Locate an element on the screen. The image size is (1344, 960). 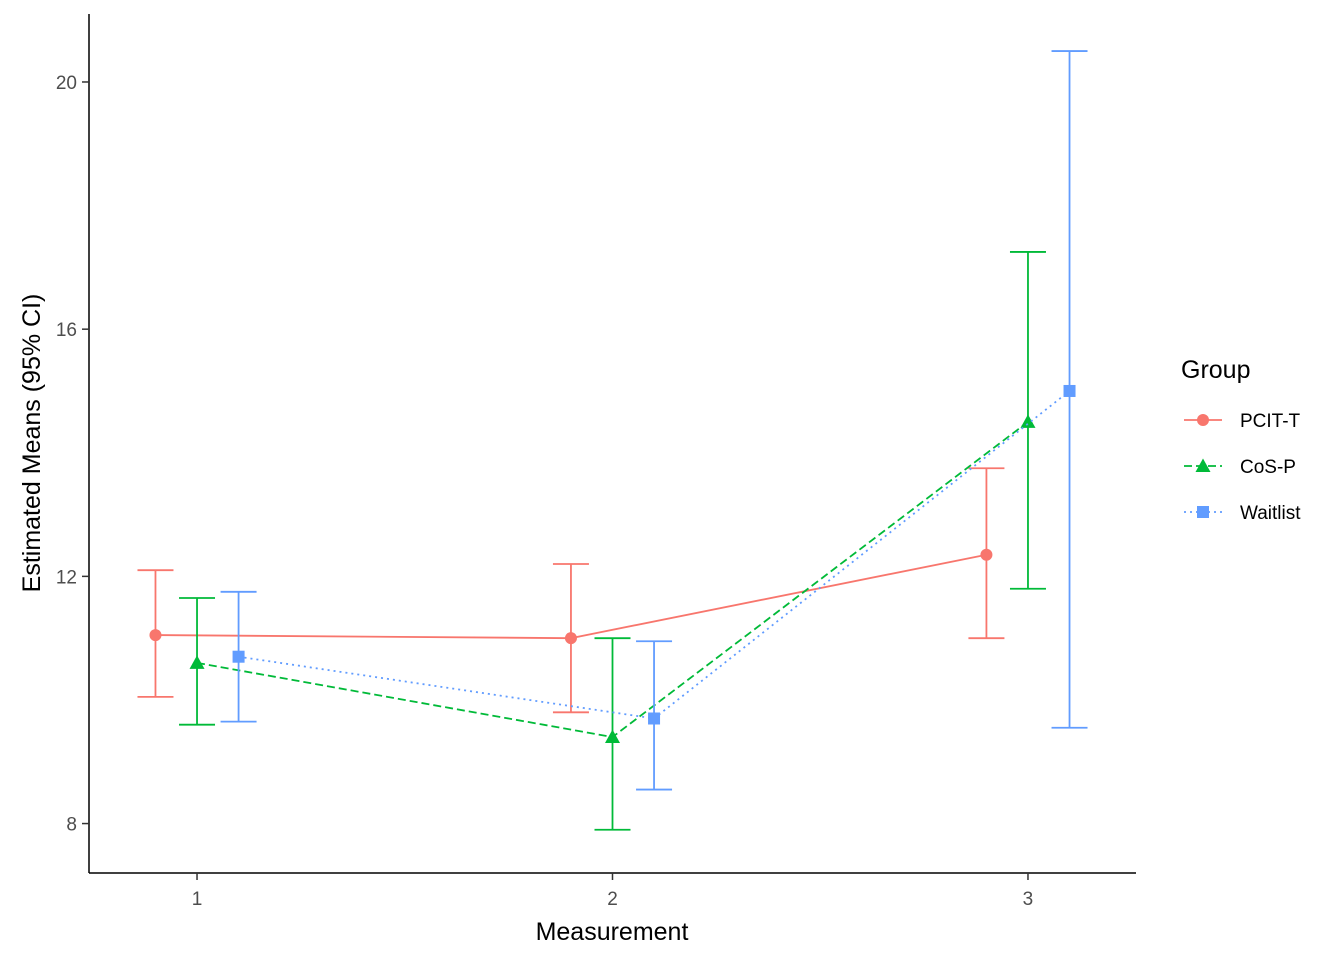
x-axis-title: Measurement is located at coordinates (612, 932).